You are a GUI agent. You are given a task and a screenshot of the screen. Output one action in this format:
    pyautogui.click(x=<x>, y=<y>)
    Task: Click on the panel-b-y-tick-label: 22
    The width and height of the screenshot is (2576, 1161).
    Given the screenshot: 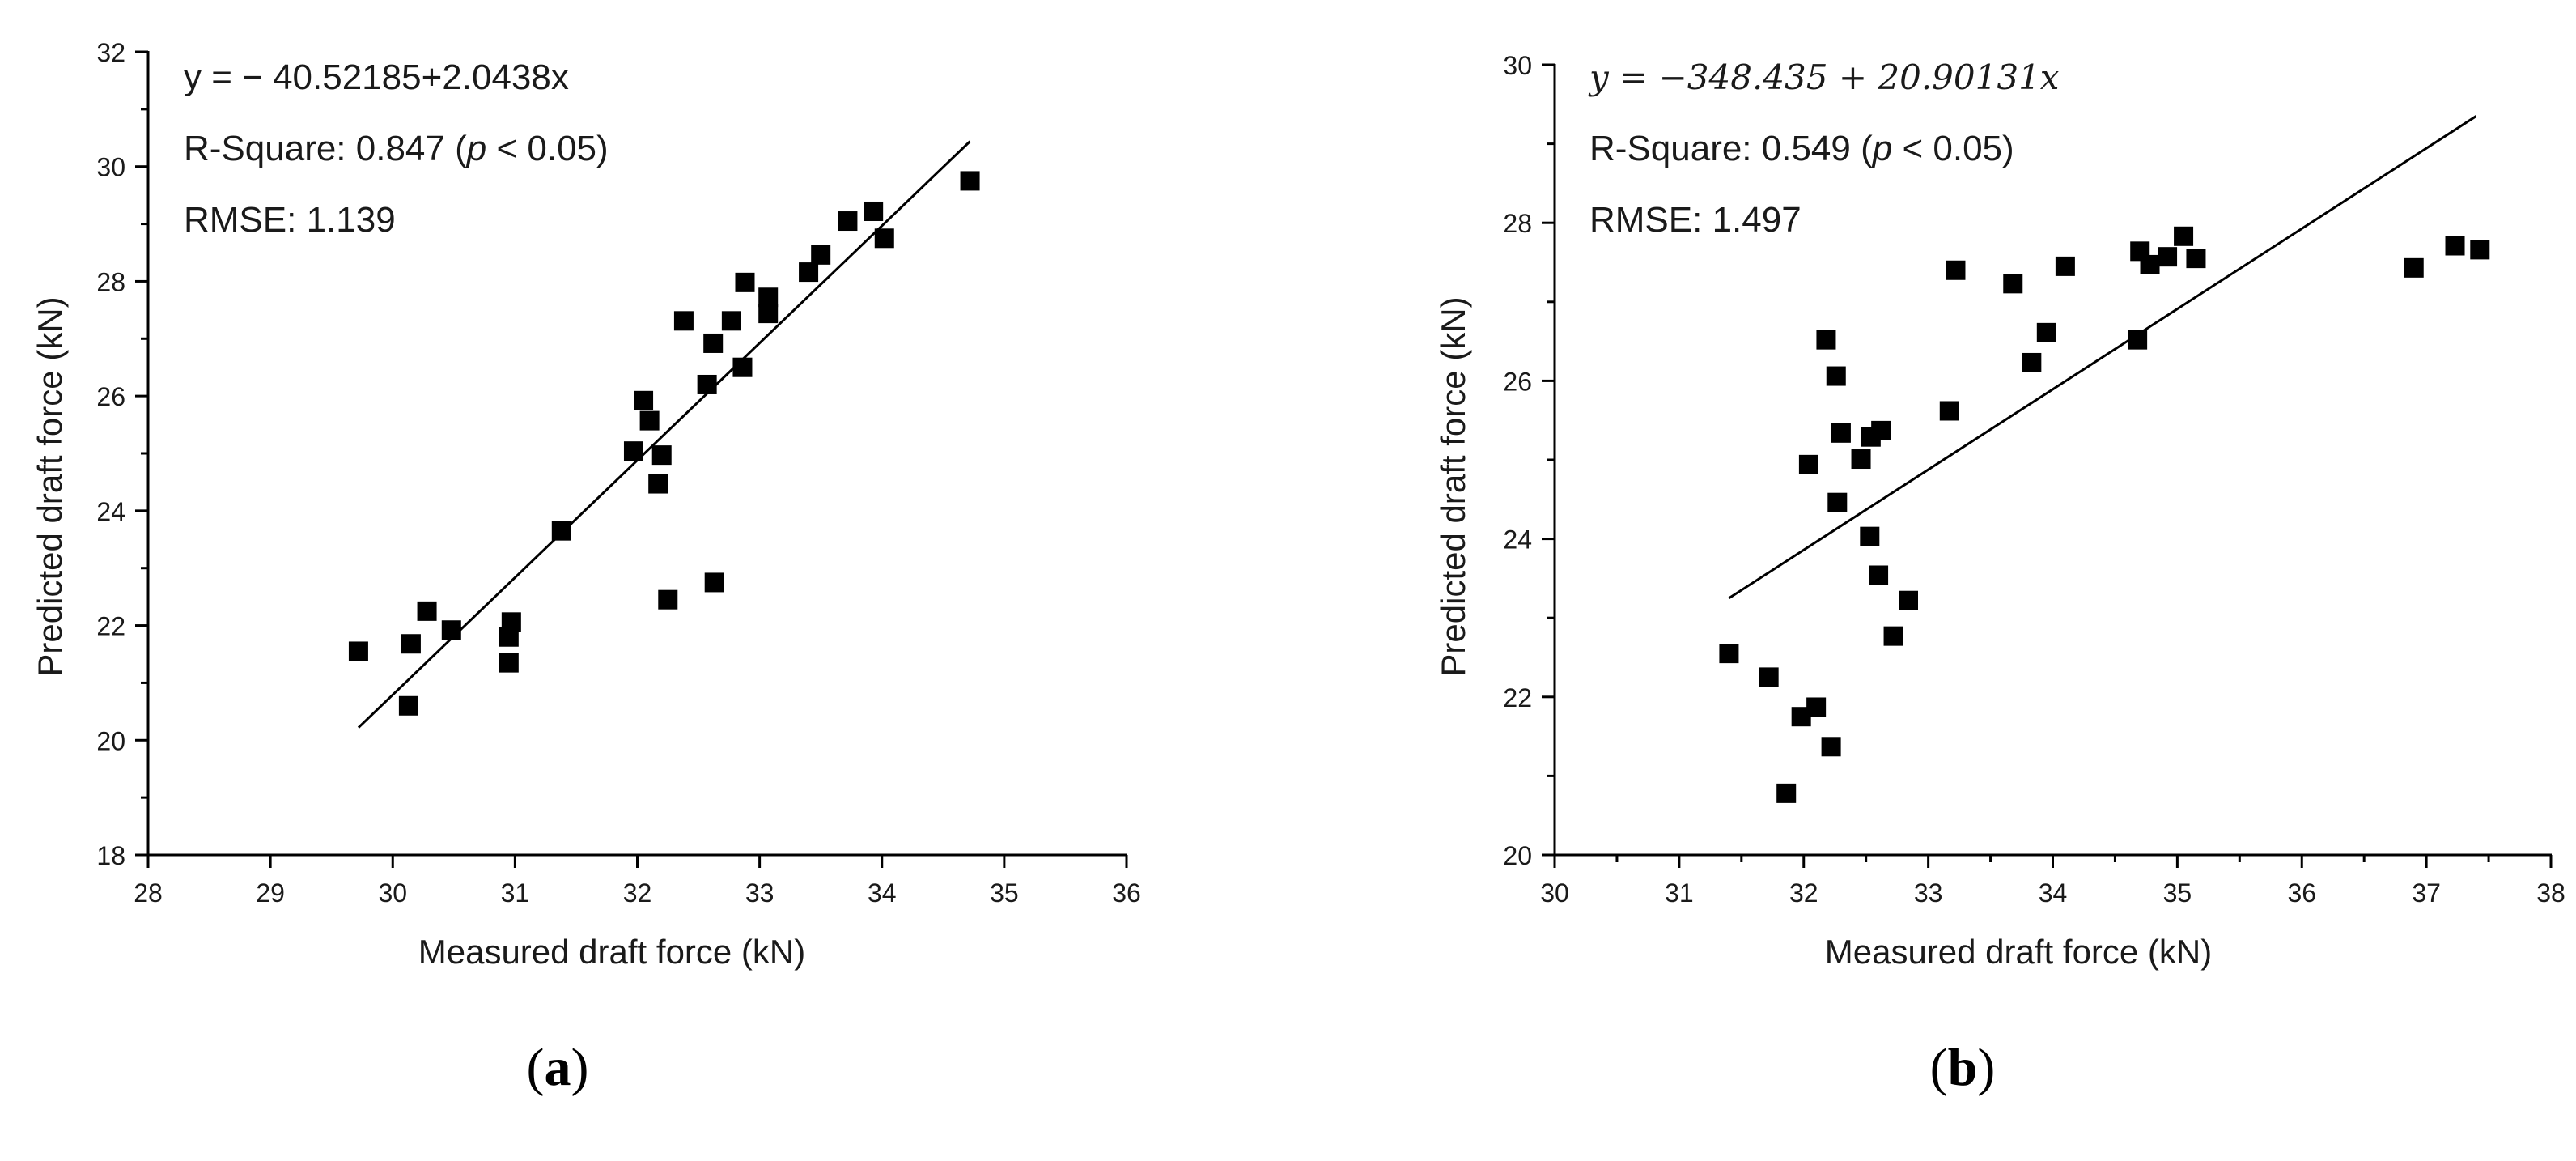 What is the action you would take?
    pyautogui.click(x=1517, y=697)
    